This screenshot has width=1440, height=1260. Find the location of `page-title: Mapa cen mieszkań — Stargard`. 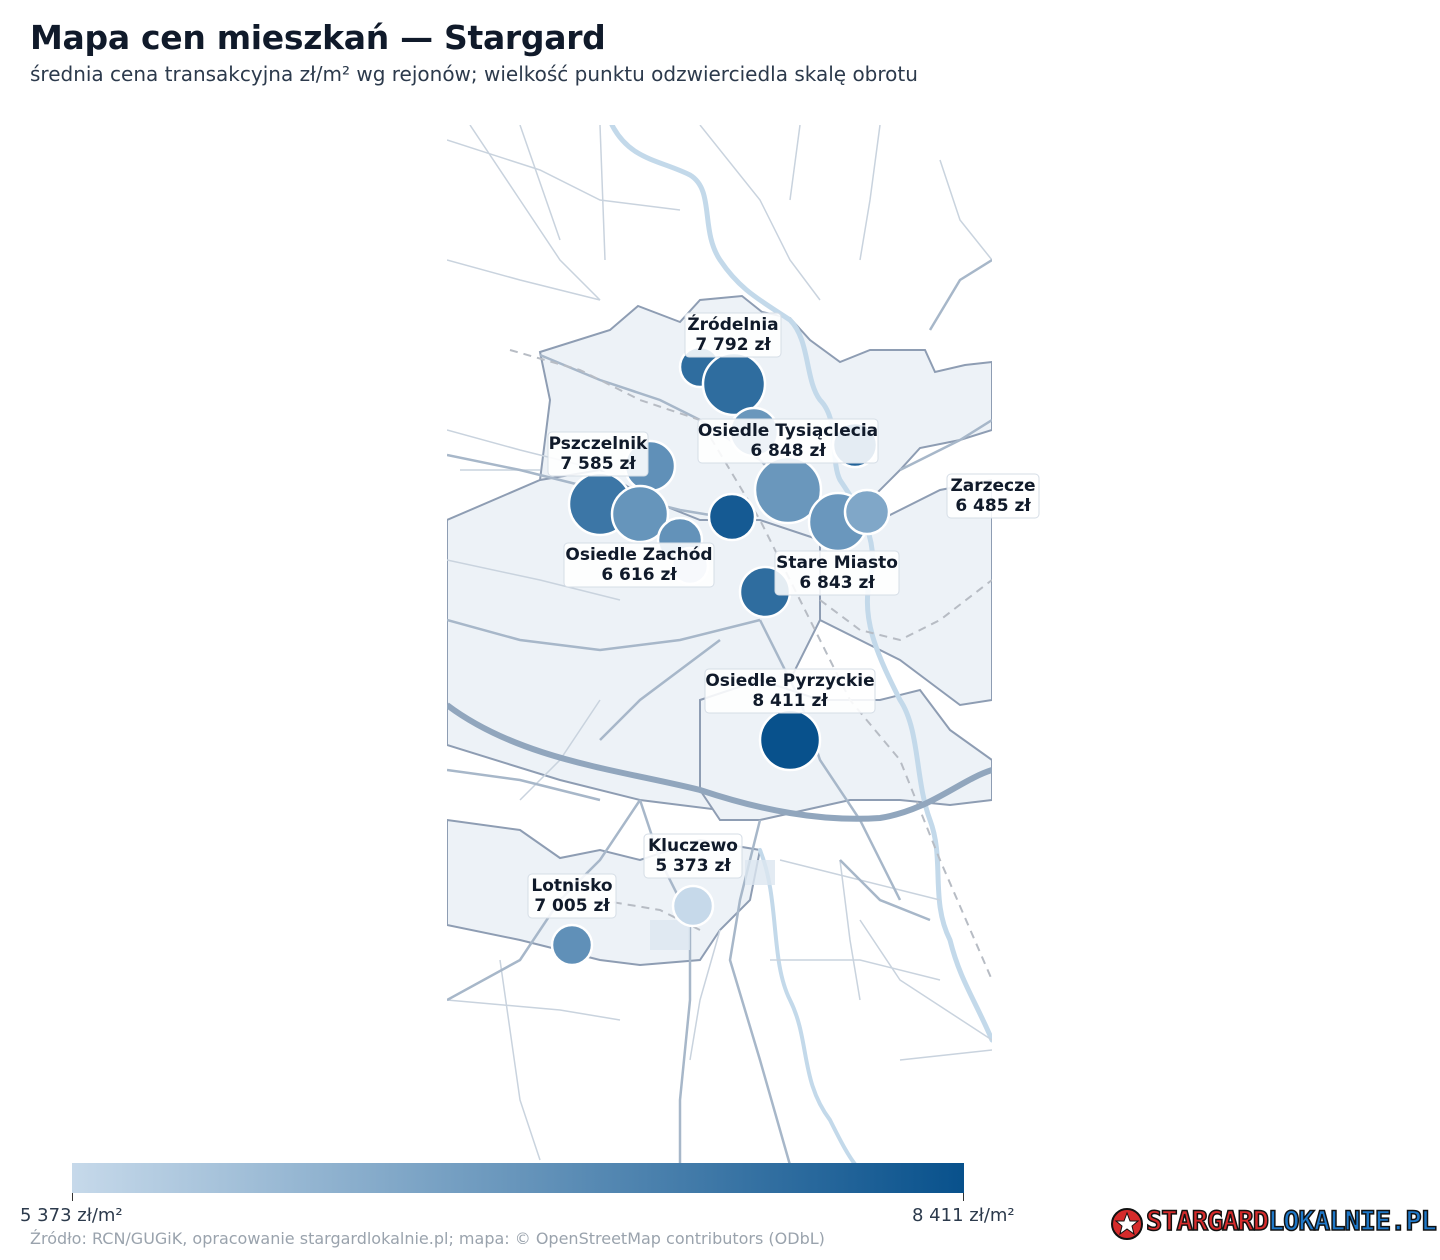

page-title: Mapa cen mieszkań — Stargard is located at coordinates (318, 37).